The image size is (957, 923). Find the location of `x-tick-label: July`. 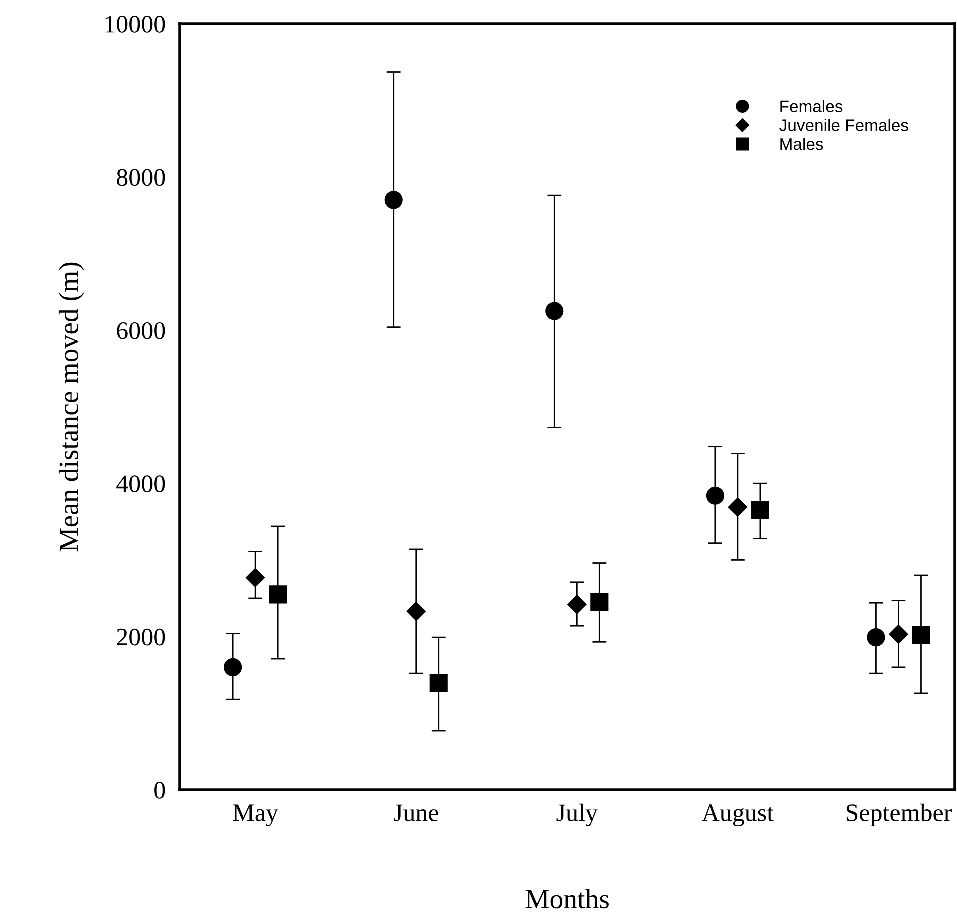

x-tick-label: July is located at coordinates (577, 815).